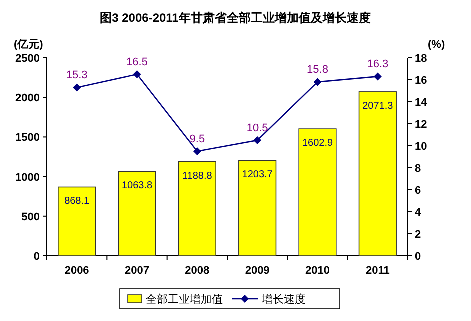 This screenshot has width=471, height=321. I want to click on data-label: 1188.8, so click(197, 176).